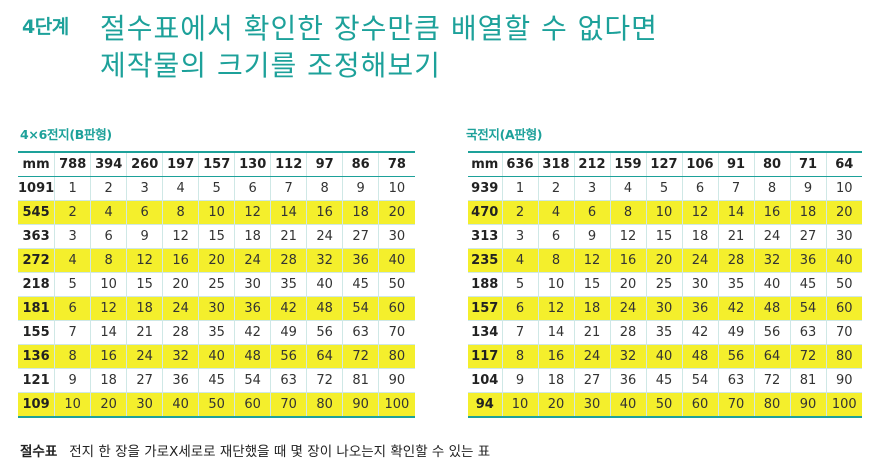 The height and width of the screenshot is (470, 887). I want to click on height-label: 104, so click(485, 380).